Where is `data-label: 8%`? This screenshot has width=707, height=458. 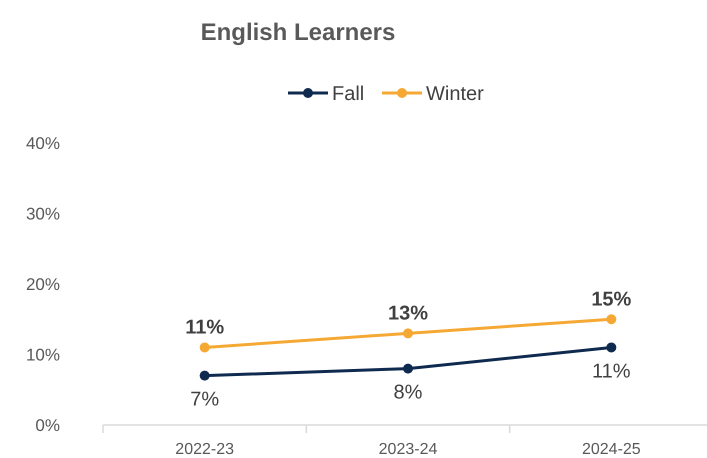 data-label: 8% is located at coordinates (408, 393).